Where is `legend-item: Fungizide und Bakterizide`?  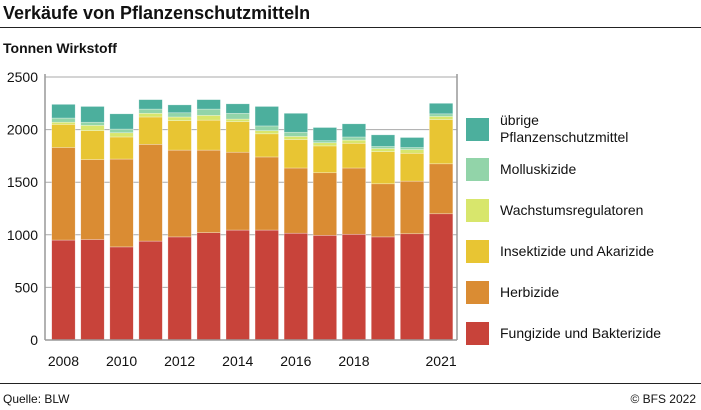
legend-item: Fungizide und Bakterizide is located at coordinates (563, 333).